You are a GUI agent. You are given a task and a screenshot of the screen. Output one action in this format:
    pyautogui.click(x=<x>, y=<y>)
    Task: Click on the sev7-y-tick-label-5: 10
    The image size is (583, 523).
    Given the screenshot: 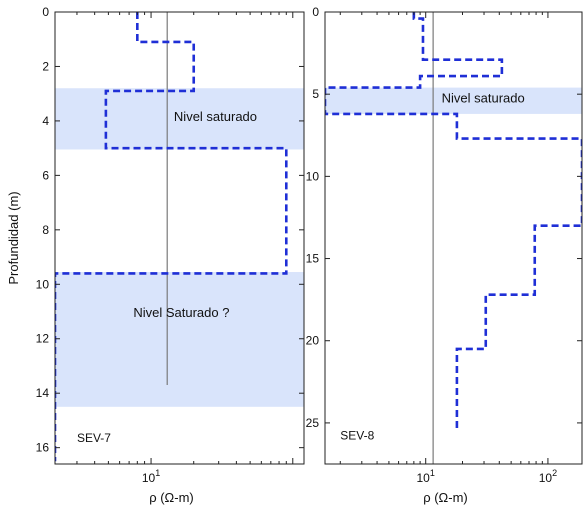 What is the action you would take?
    pyautogui.click(x=43, y=284)
    